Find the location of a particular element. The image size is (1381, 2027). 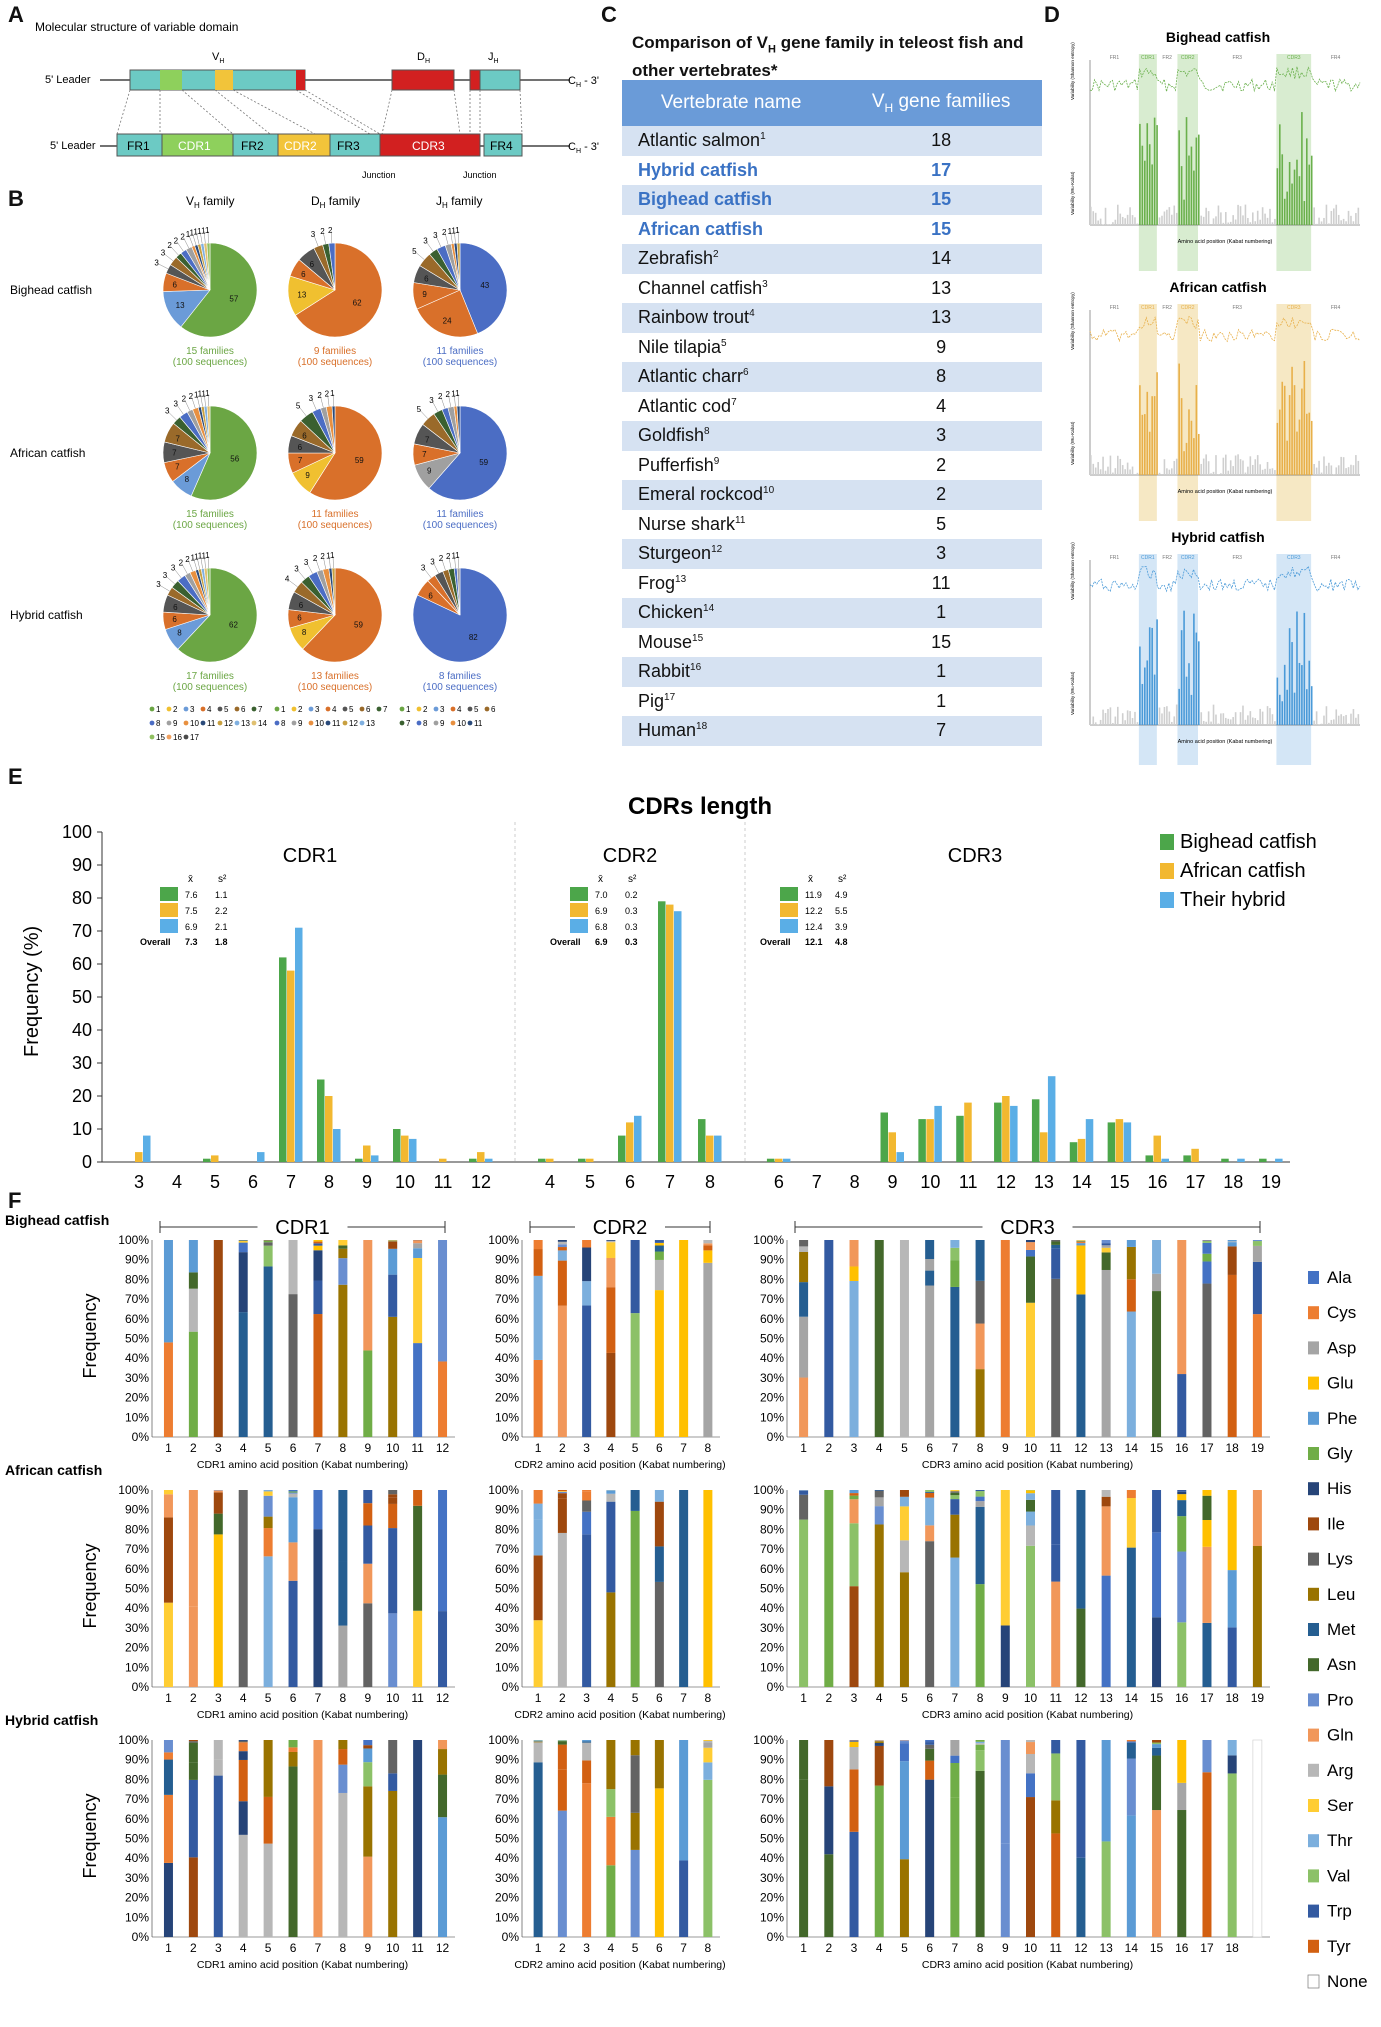

pie-slice-label: 24 is located at coordinates (447, 320).